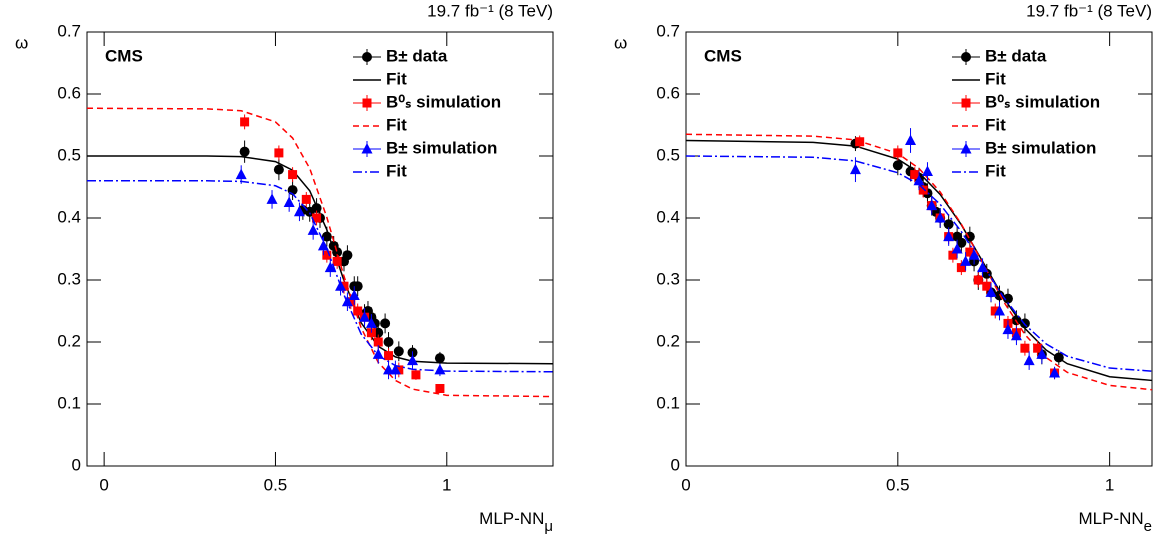  I want to click on x-axis-label: MLP-NNμ, so click(516, 521).